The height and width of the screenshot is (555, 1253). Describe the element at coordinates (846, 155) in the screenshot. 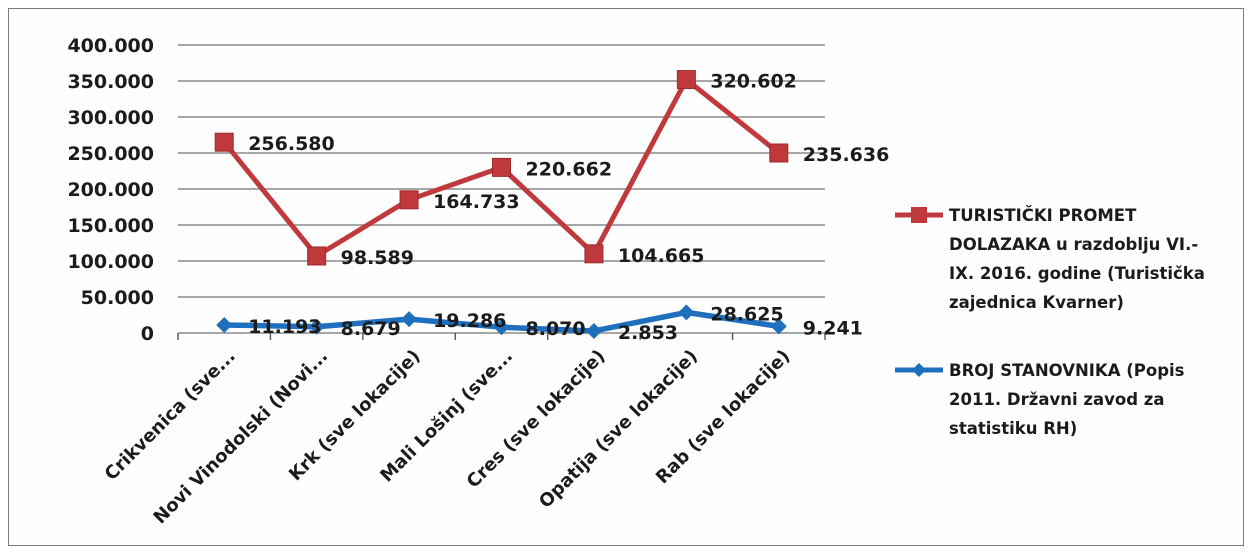

I see `data-label: 235.636` at that location.